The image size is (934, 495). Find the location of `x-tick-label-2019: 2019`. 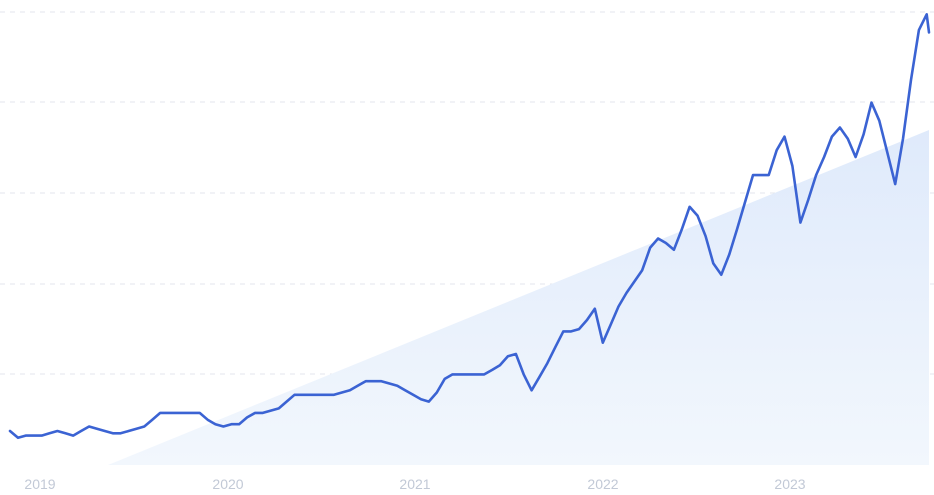

x-tick-label-2019: 2019 is located at coordinates (39, 484).